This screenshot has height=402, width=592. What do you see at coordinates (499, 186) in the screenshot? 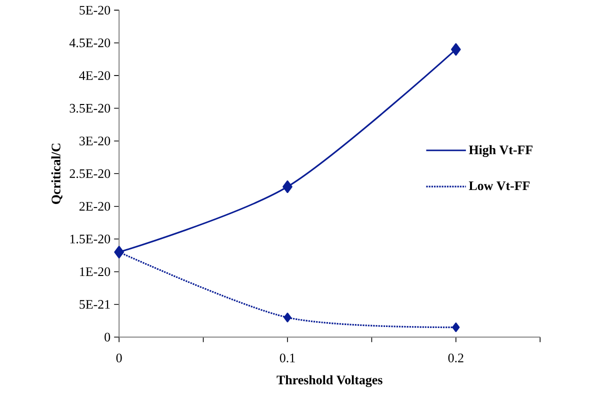
I see `legend-label: Low Vt-FF` at bounding box center [499, 186].